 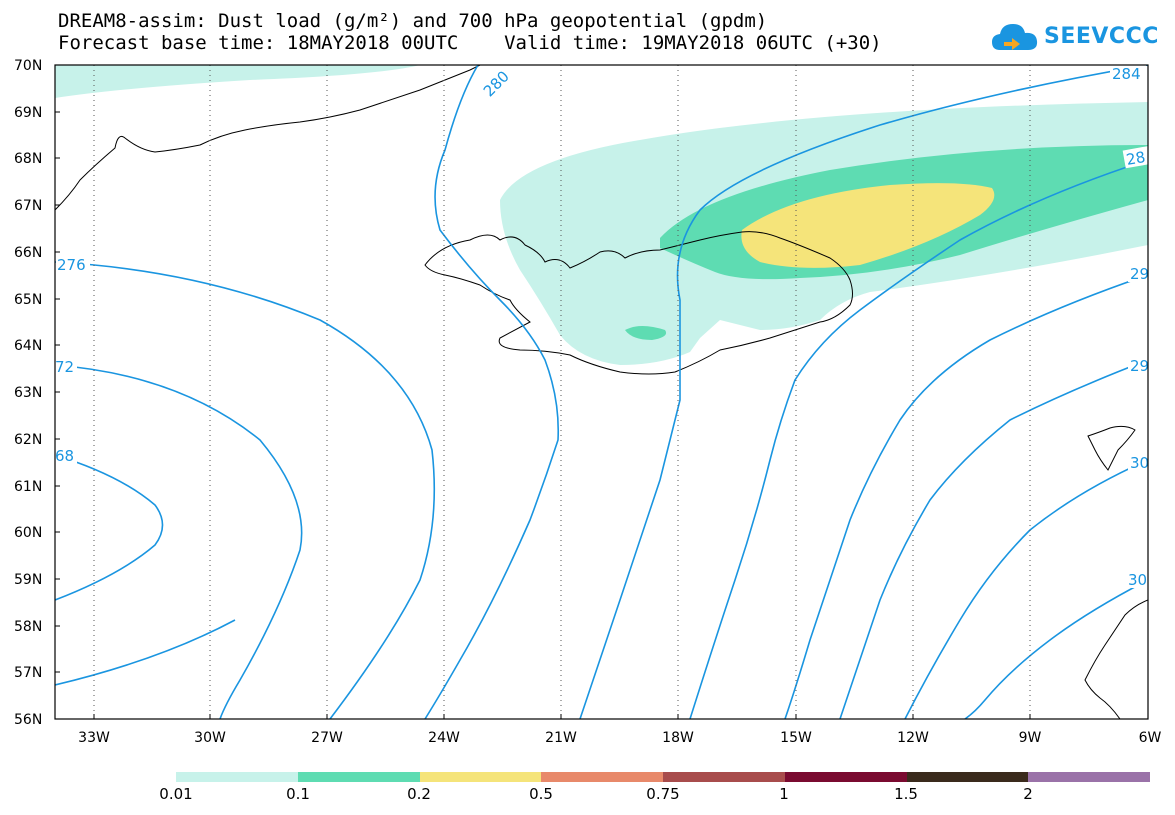 I want to click on colorbar-label: 0.1, so click(x=298, y=794).